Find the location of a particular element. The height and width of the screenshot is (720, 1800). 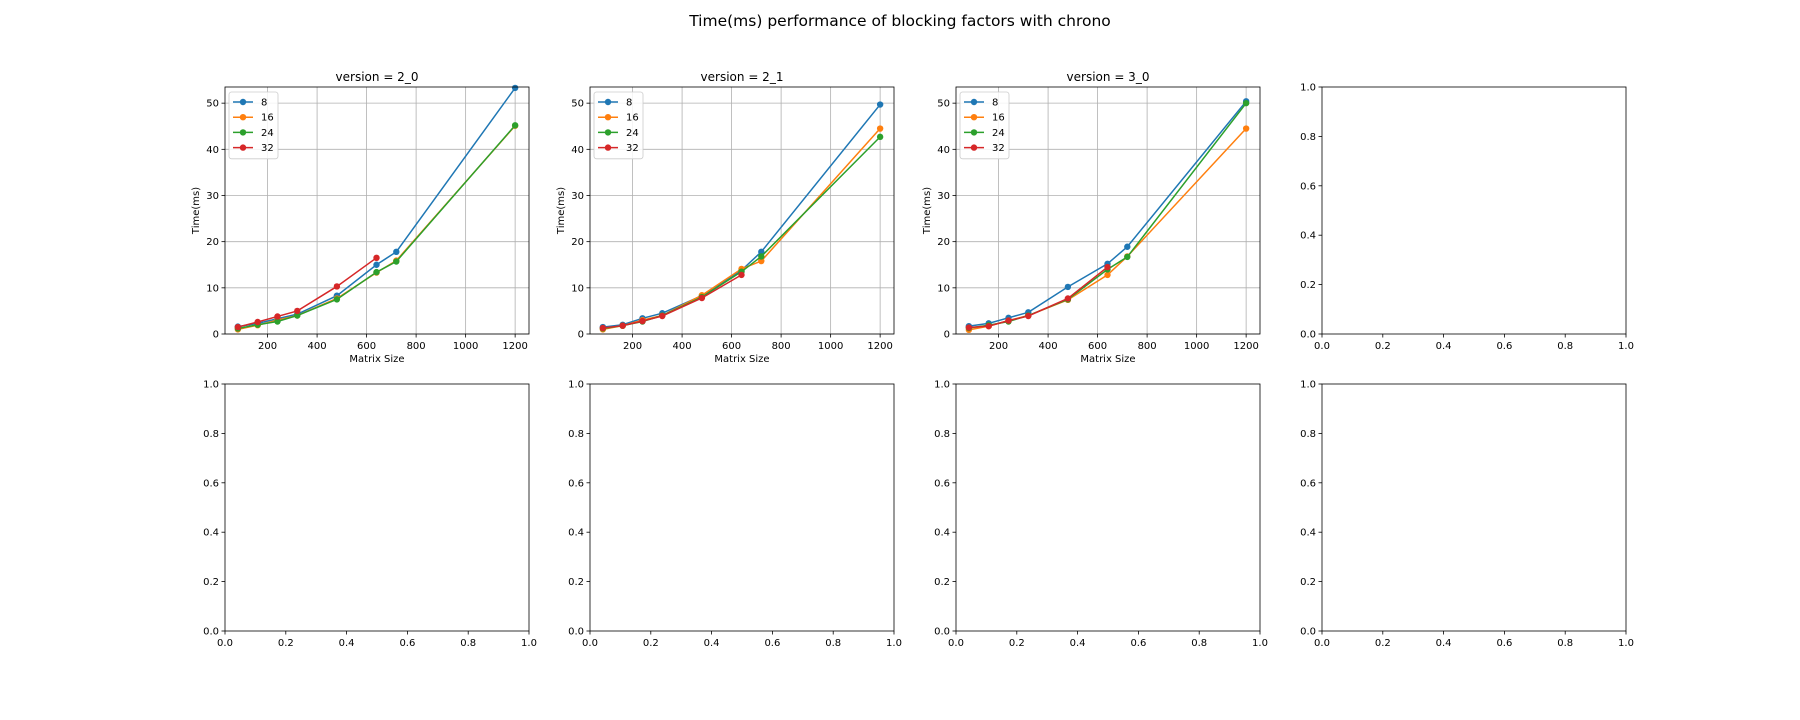

x-tick-label: 0.0 is located at coordinates (956, 643).